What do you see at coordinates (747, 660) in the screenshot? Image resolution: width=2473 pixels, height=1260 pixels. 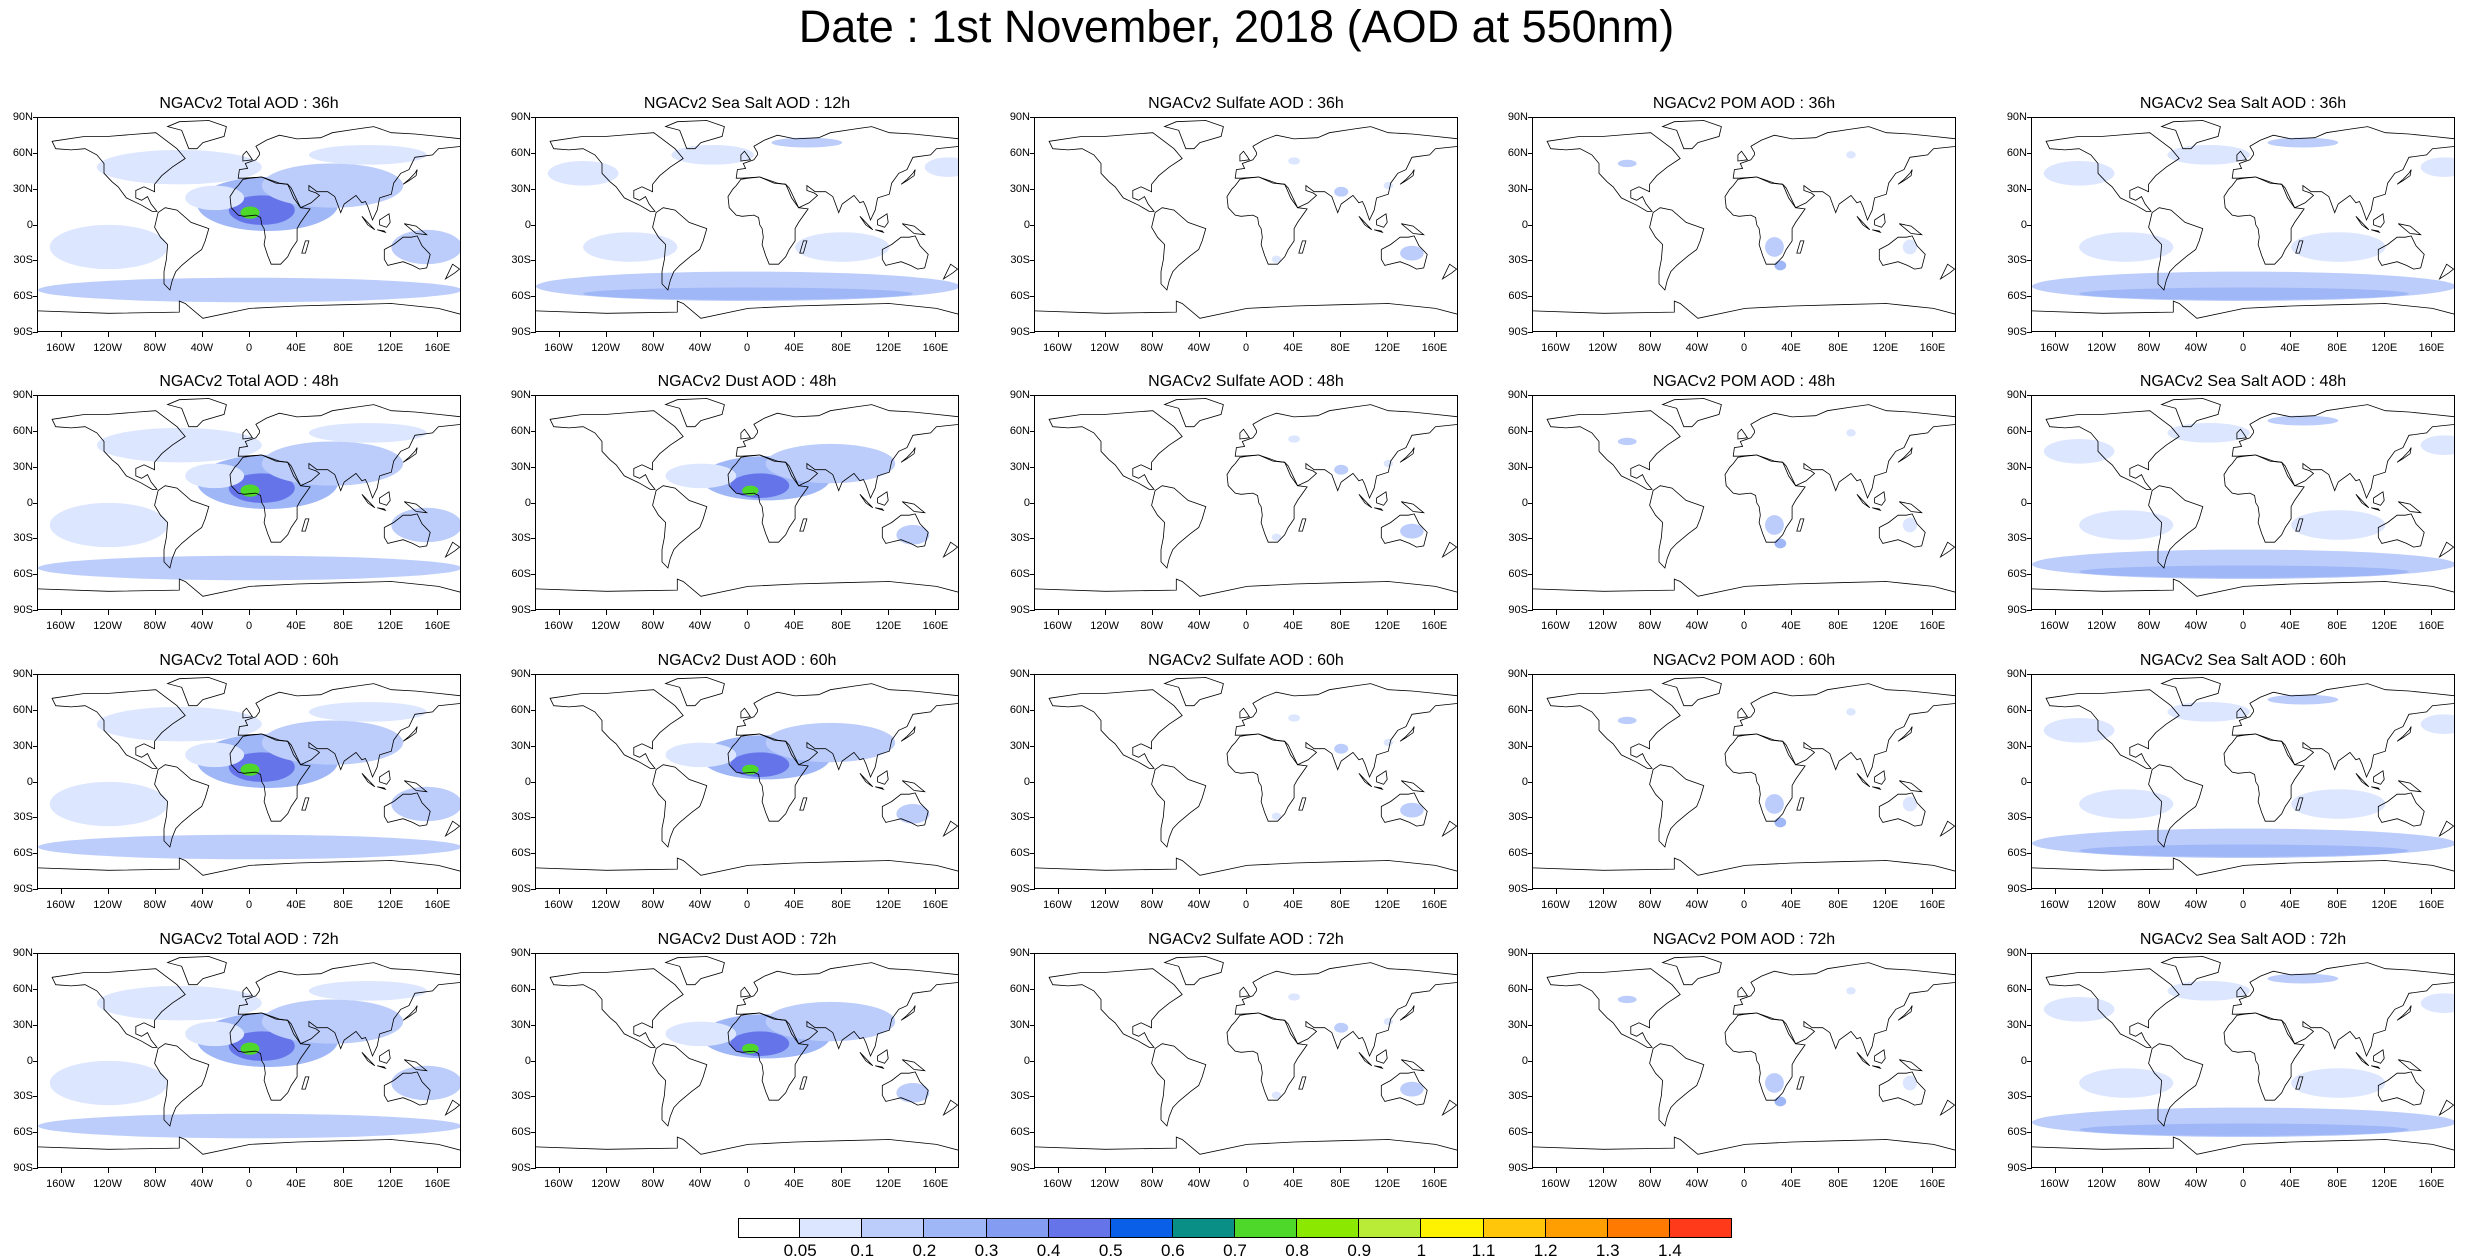 I see `panel-title: NGACv2 Dust AOD : 60h` at bounding box center [747, 660].